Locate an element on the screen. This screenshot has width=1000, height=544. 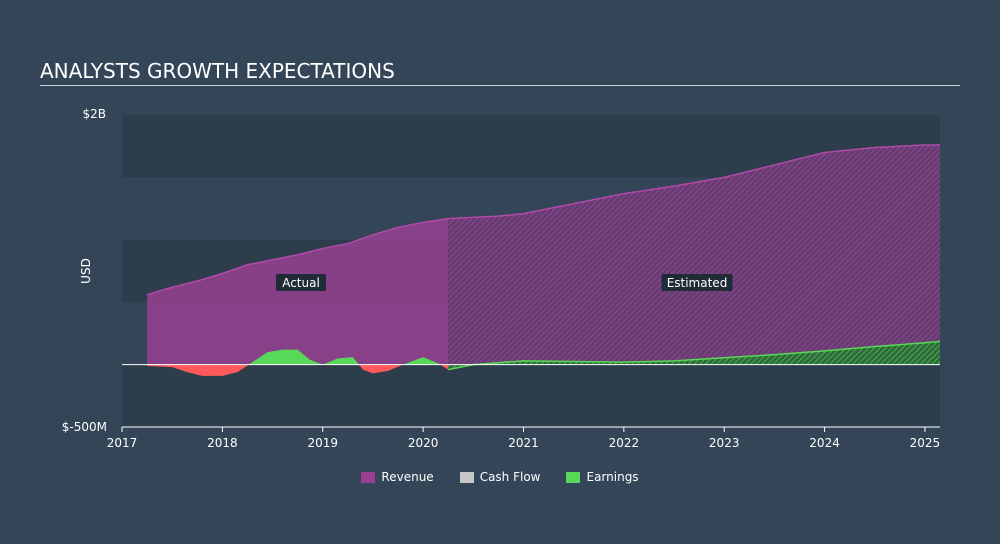
x-tick-label: 2017 is located at coordinates (122, 443).